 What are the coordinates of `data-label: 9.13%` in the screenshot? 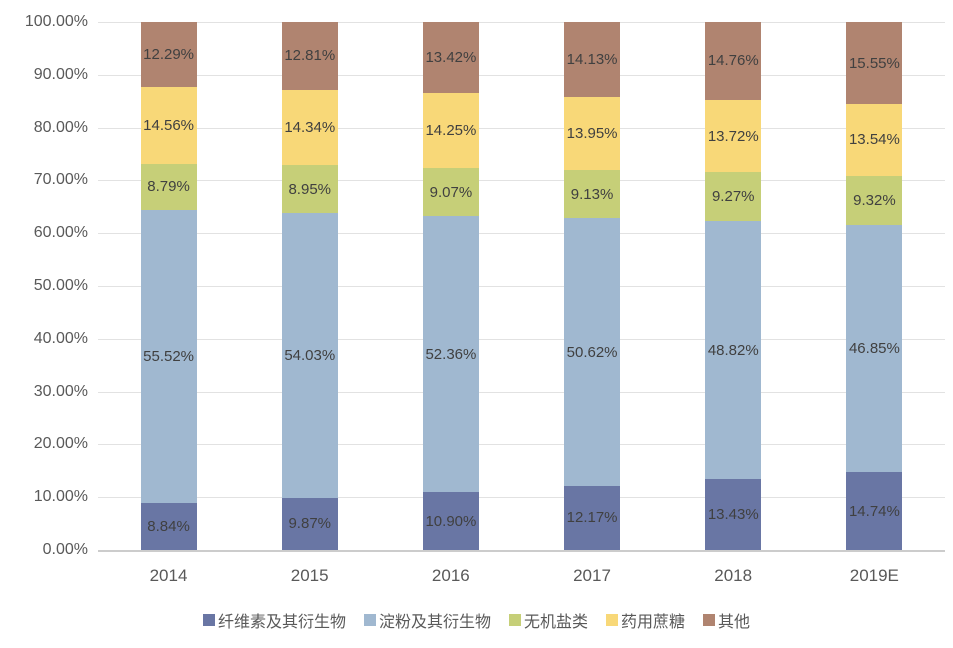 It's located at (592, 194).